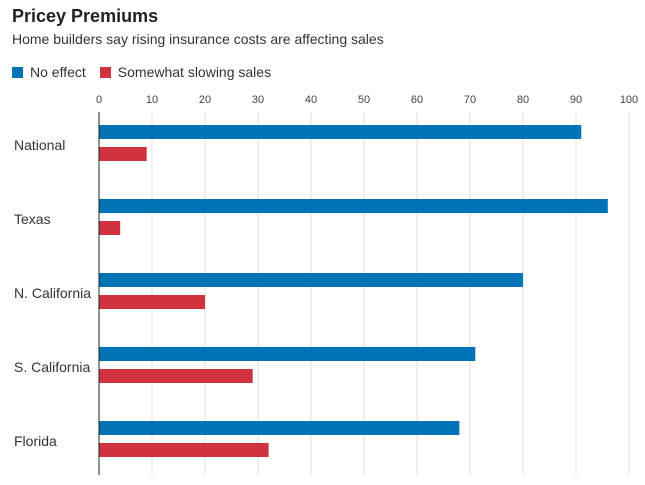 The image size is (645, 485). Describe the element at coordinates (470, 100) in the screenshot. I see `x-tick-label-70: 70` at that location.